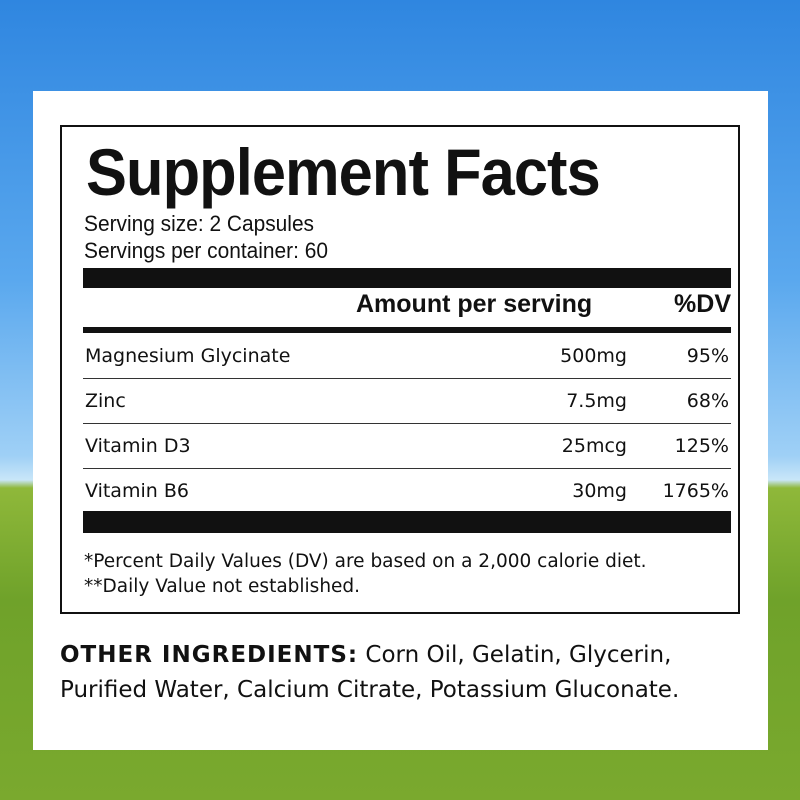  I want to click on ingredient-dv: 1765%, so click(695, 491).